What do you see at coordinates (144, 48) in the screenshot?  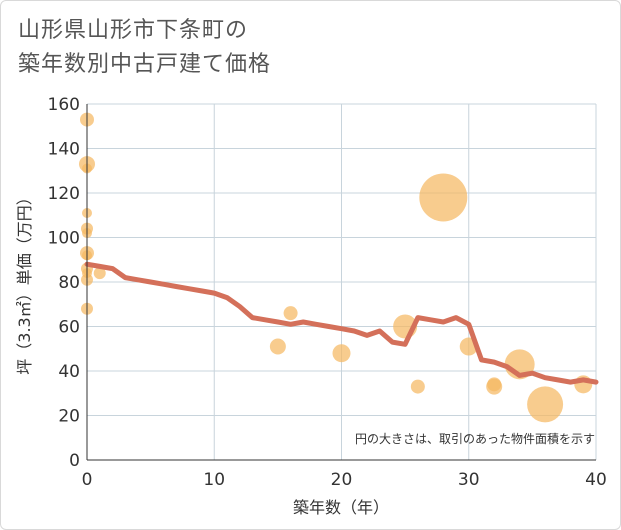 I see `chart-title: 山形県山形市下条町の 築年数別中古戸建て価格` at bounding box center [144, 48].